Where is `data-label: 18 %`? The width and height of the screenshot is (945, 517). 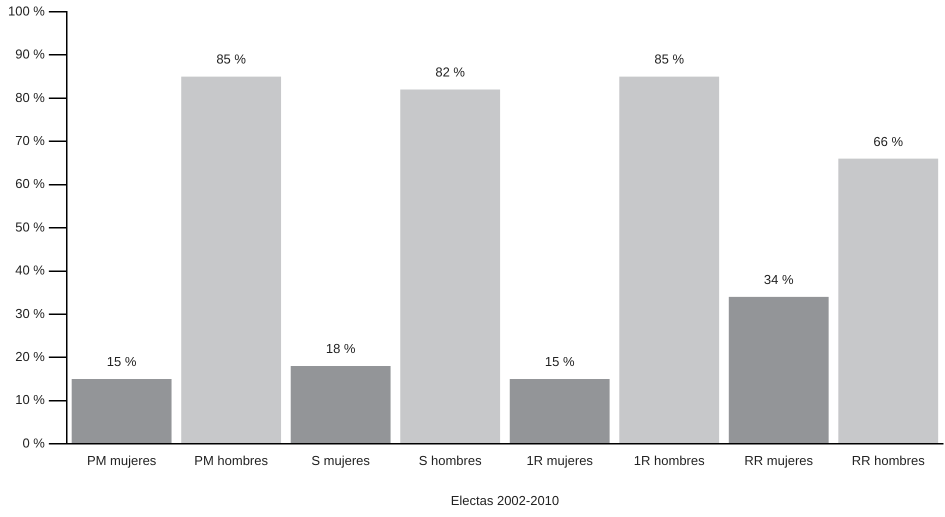 data-label: 18 % is located at coordinates (341, 348).